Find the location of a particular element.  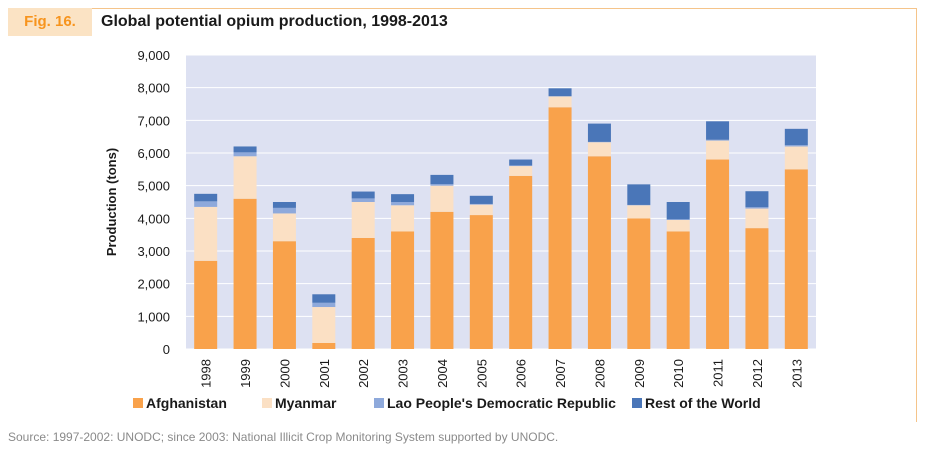

legend-item: Myanmar is located at coordinates (299, 403).